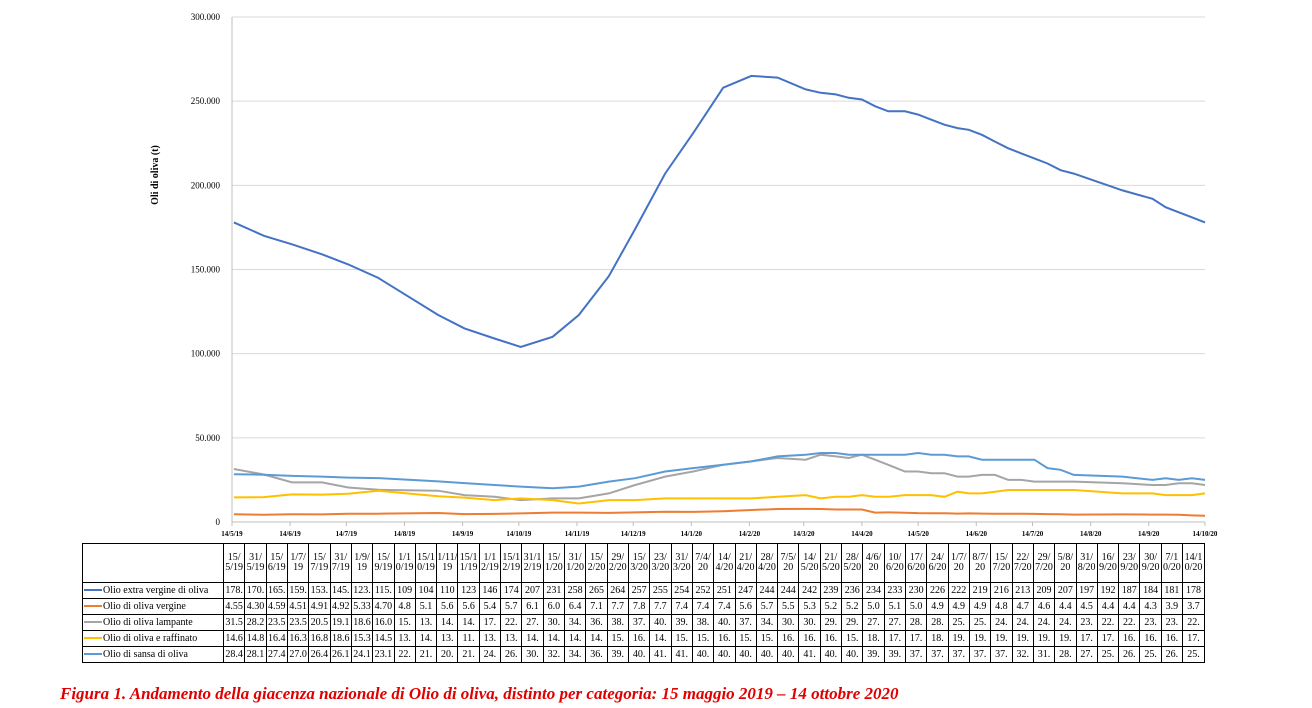 The width and height of the screenshot is (1312, 708). Describe the element at coordinates (319, 622) in the screenshot. I see `table-cell: 20.5` at that location.